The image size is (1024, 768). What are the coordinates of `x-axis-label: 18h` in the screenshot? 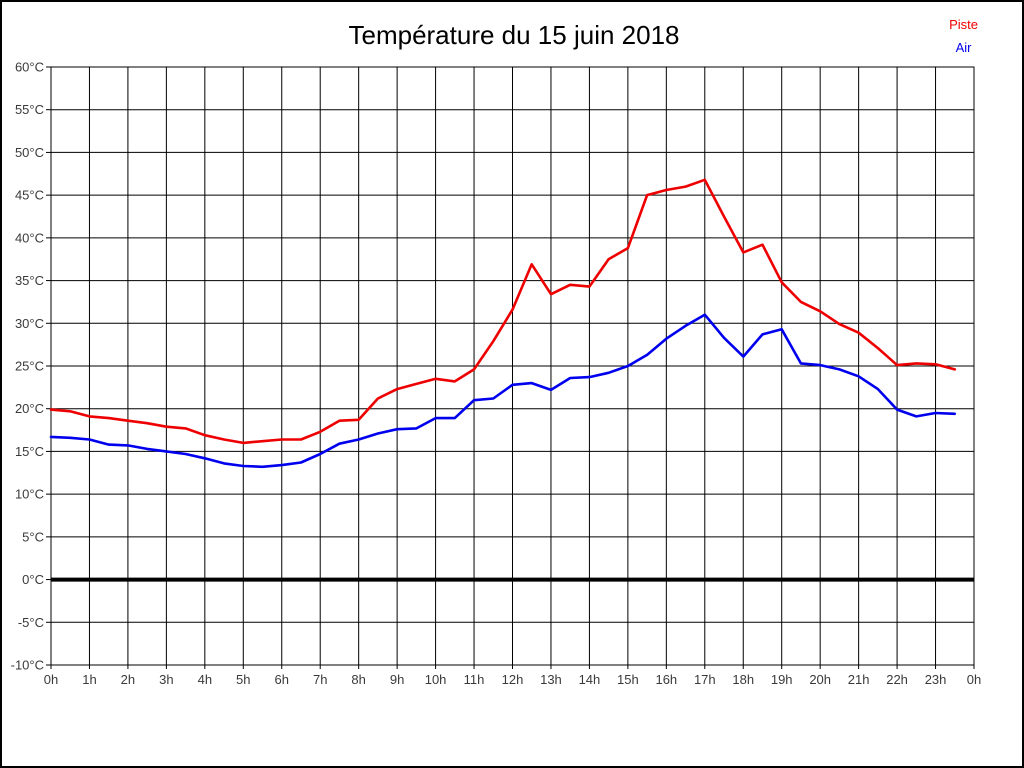 It's located at (743, 679).